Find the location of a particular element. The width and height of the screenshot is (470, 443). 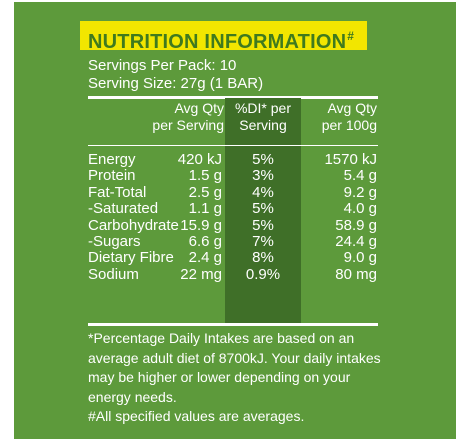

daily-intake-column-band is located at coordinates (263, 211).